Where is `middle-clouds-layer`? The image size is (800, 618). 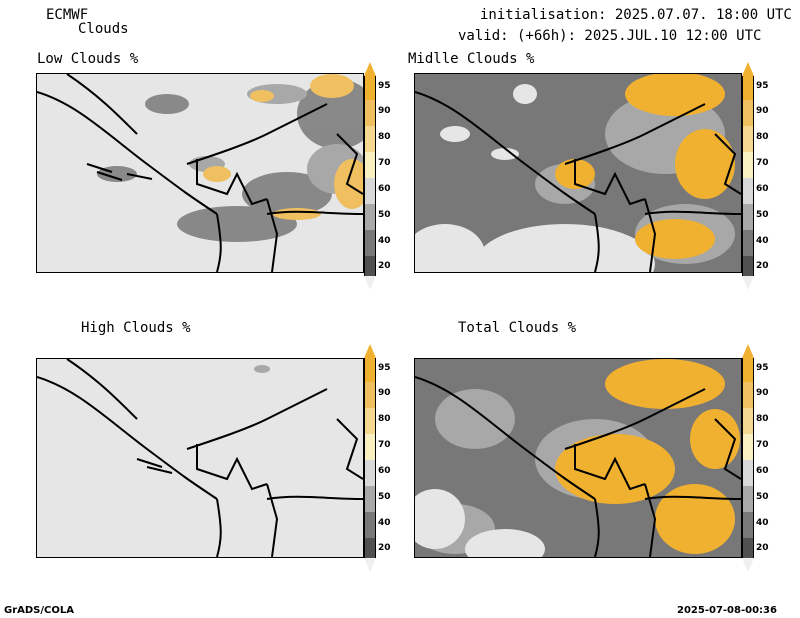 middle-clouds-layer is located at coordinates (578, 173).